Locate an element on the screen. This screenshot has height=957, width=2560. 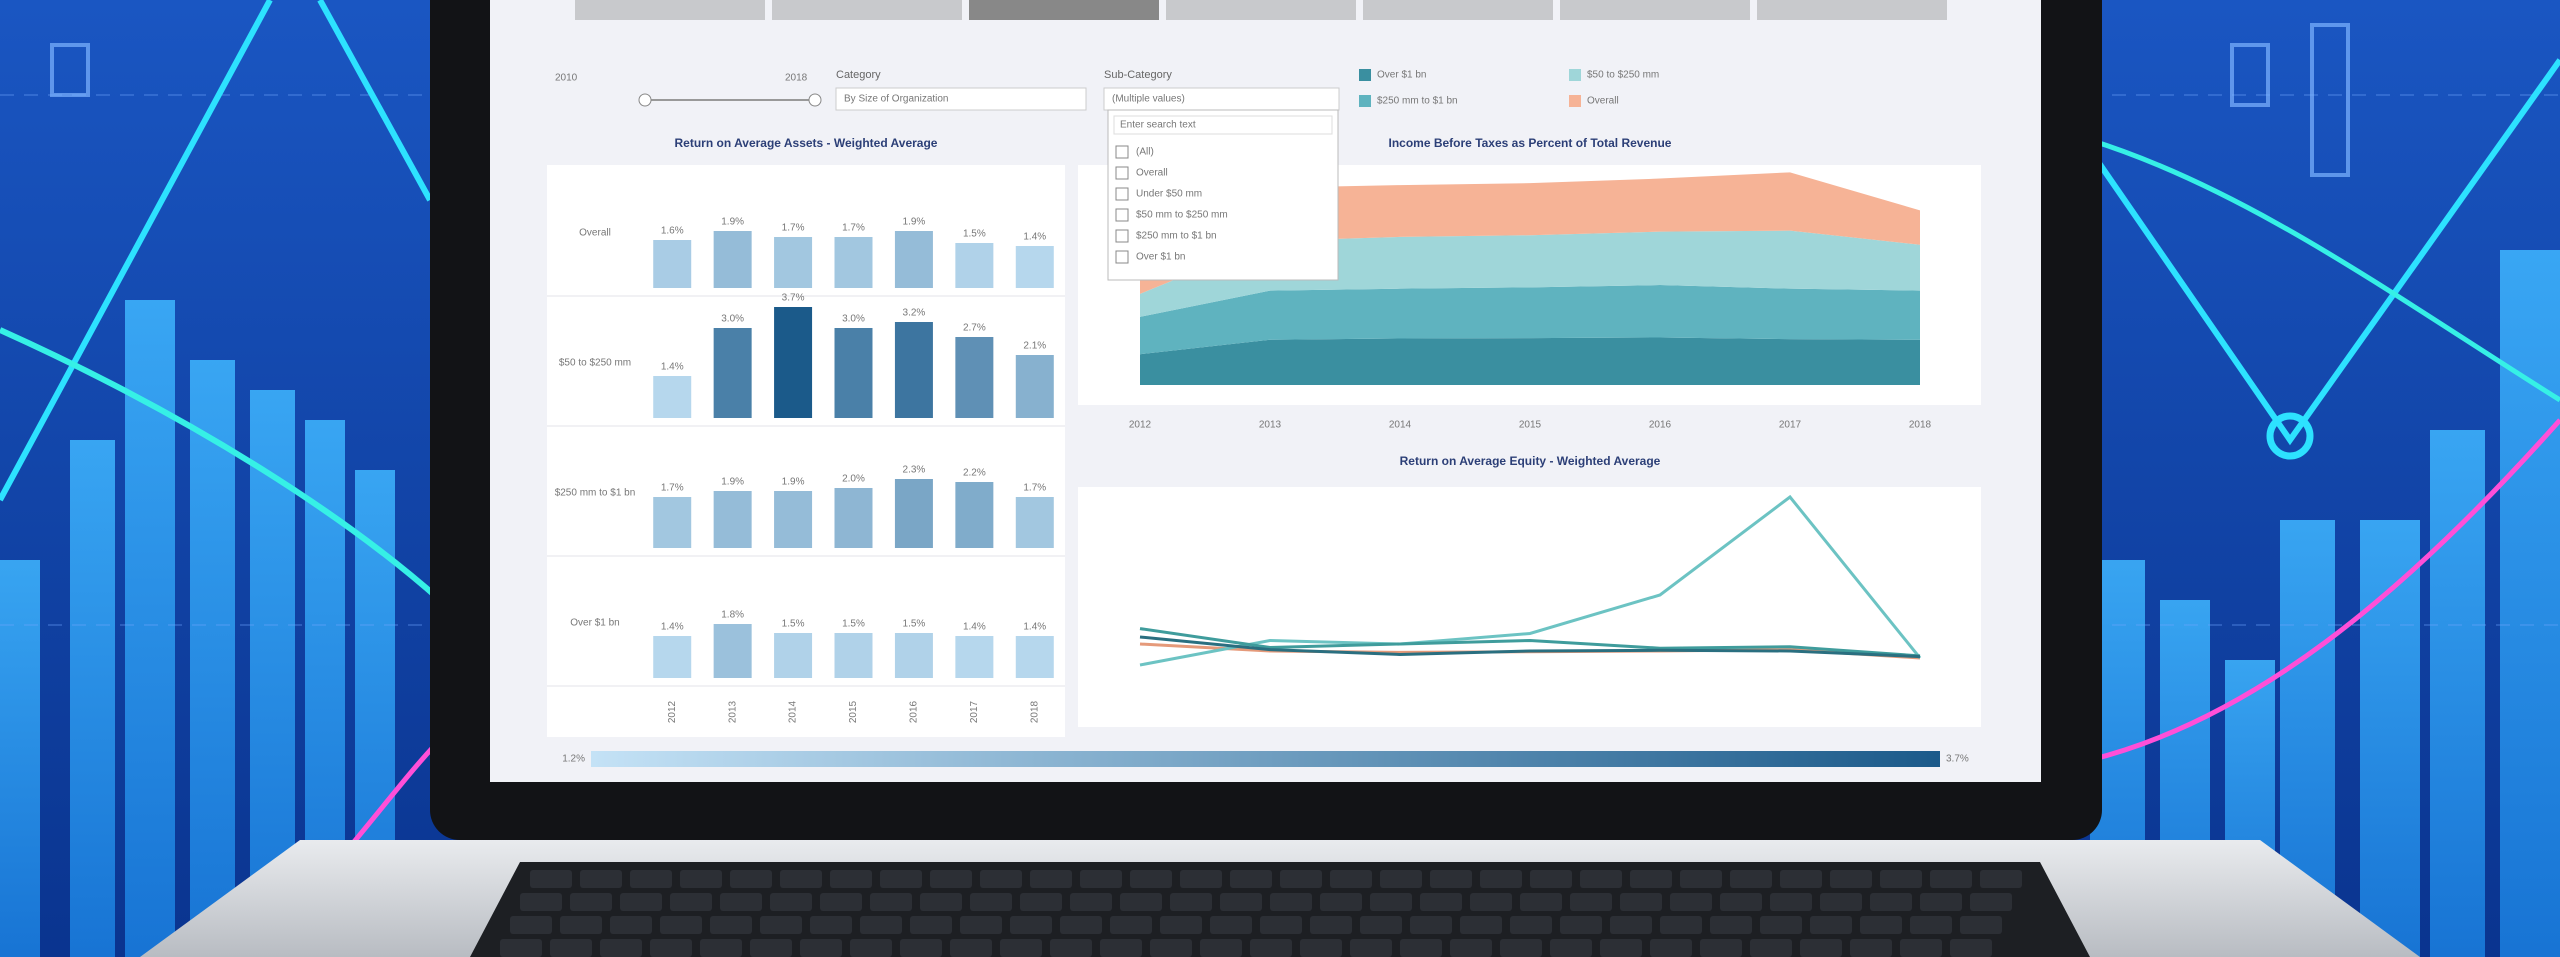
bar-label: 2.2% is located at coordinates (974, 473).